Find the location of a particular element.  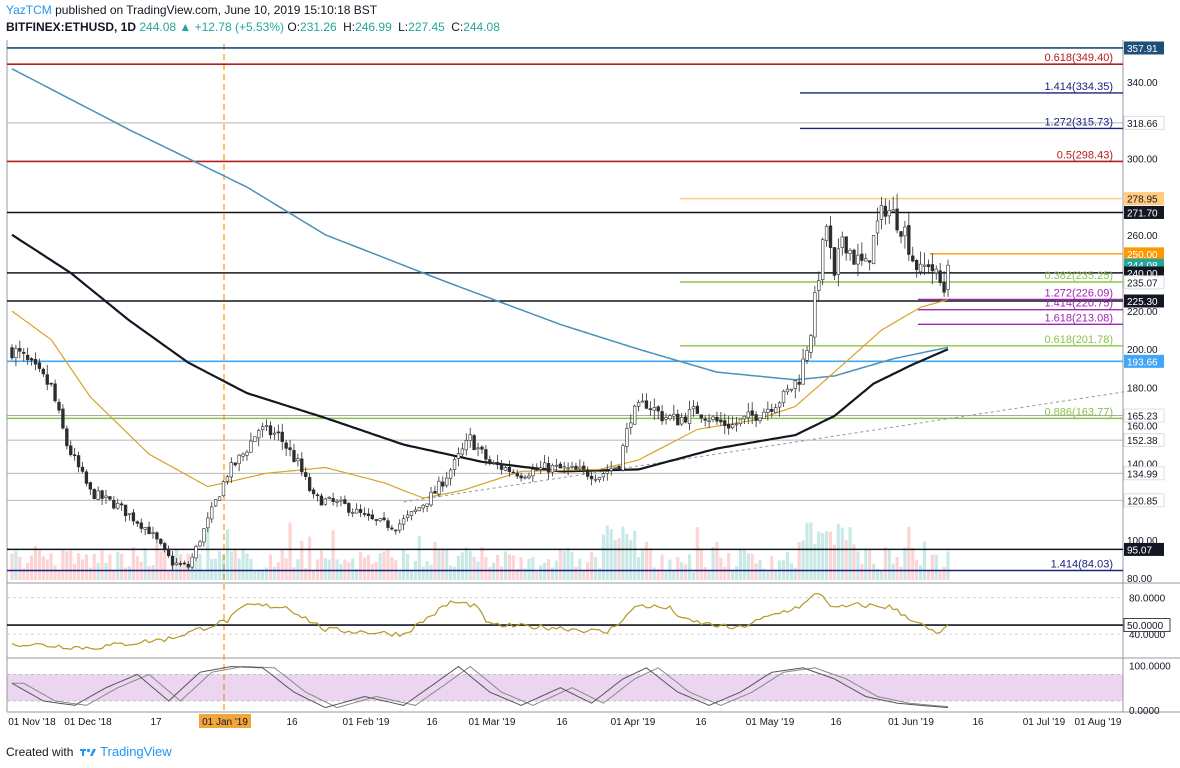

fib-level-label: 1.618(213.08) is located at coordinates (1079, 318).